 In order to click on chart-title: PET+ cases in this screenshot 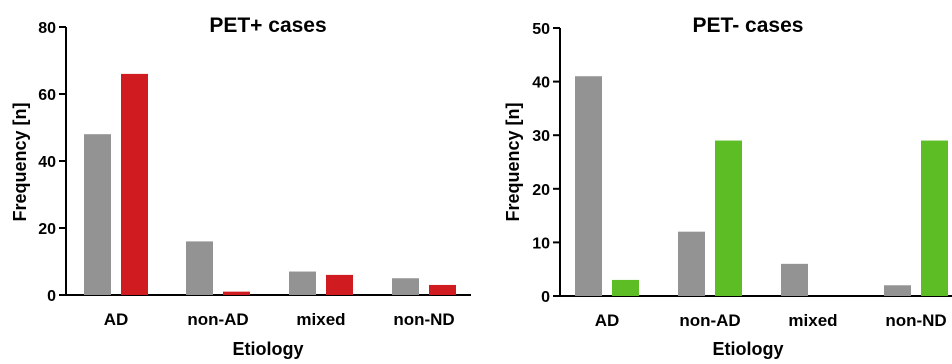, I will do `click(267, 25)`.